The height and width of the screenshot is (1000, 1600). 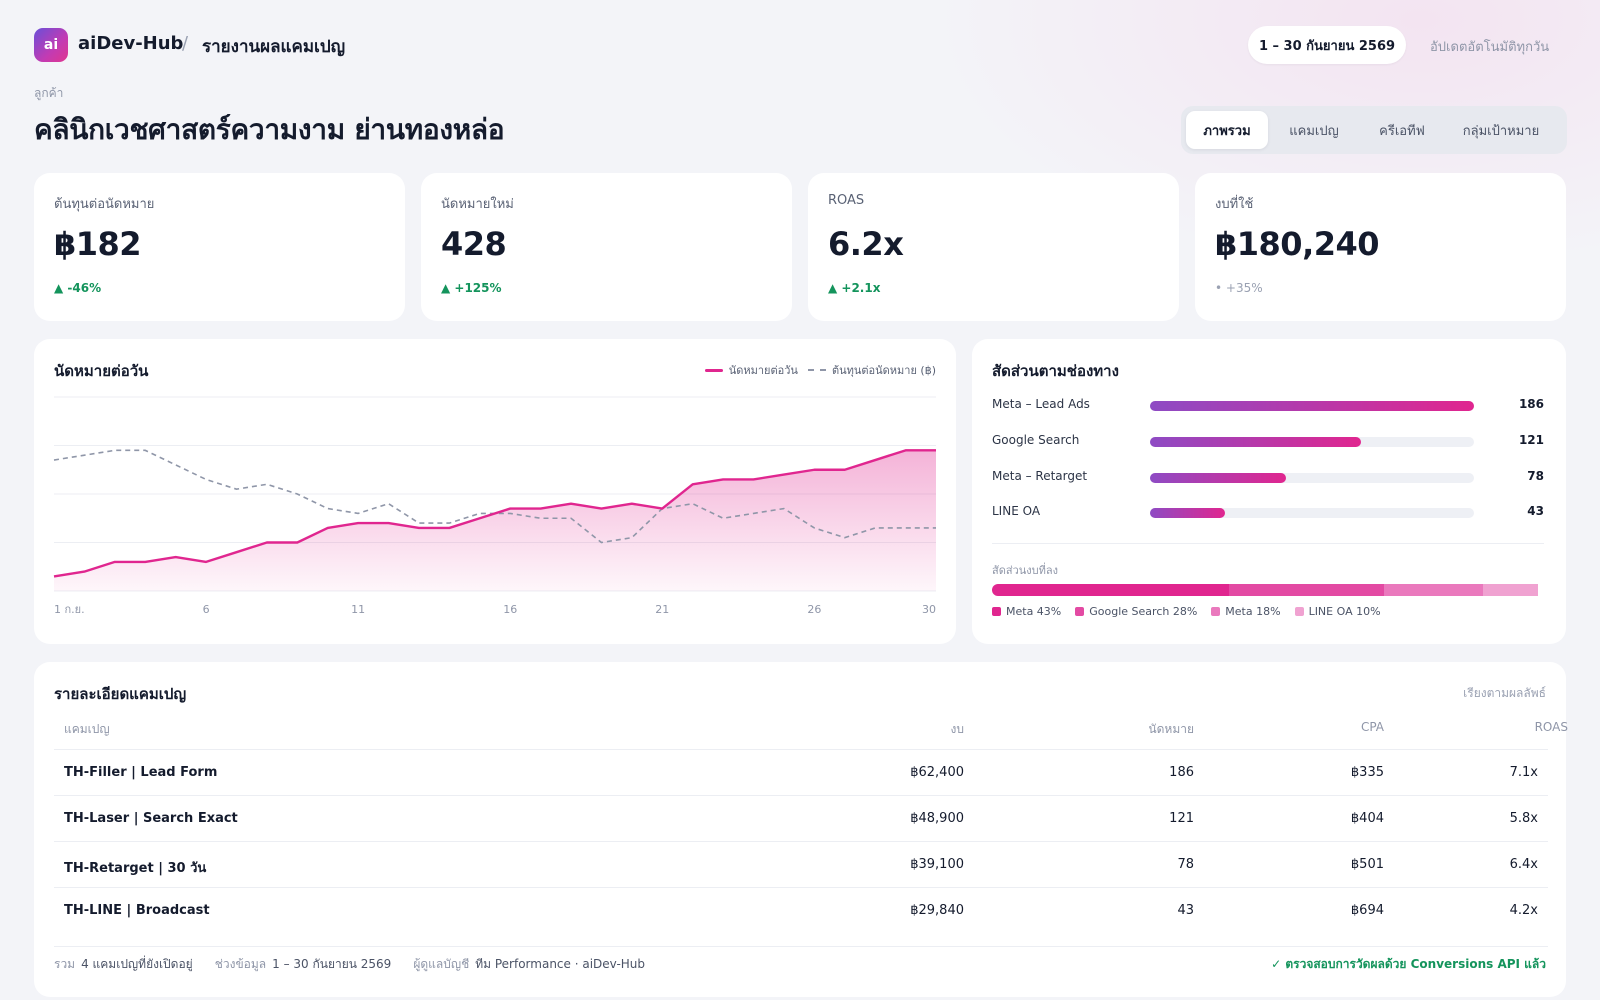 What do you see at coordinates (1041, 404) in the screenshot?
I see `channel-name: Meta – Lead Ads` at bounding box center [1041, 404].